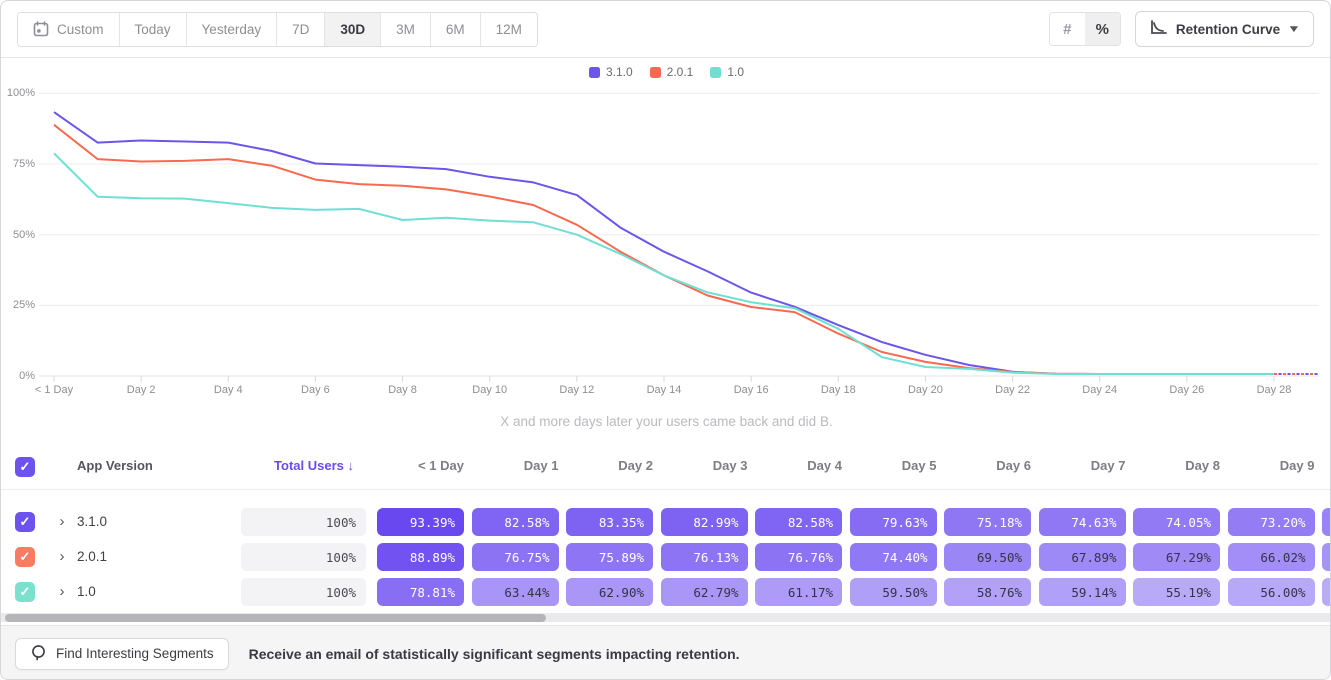 This screenshot has width=1331, height=680. I want to click on retention-cell: 93.39%, so click(420, 522).